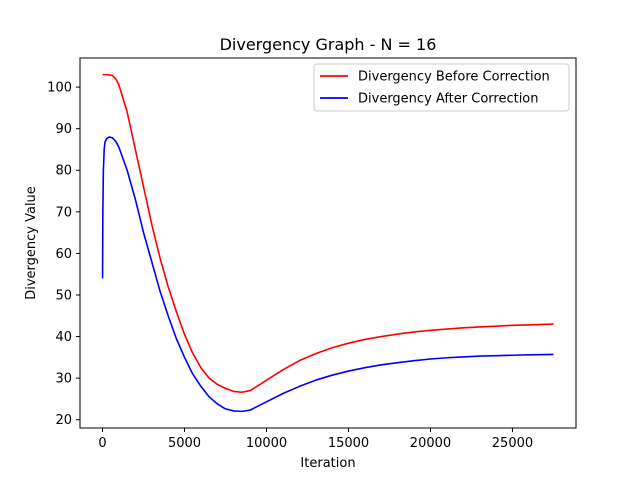 The width and height of the screenshot is (640, 480). Describe the element at coordinates (184, 443) in the screenshot. I see `x-tick-label: 5000` at that location.